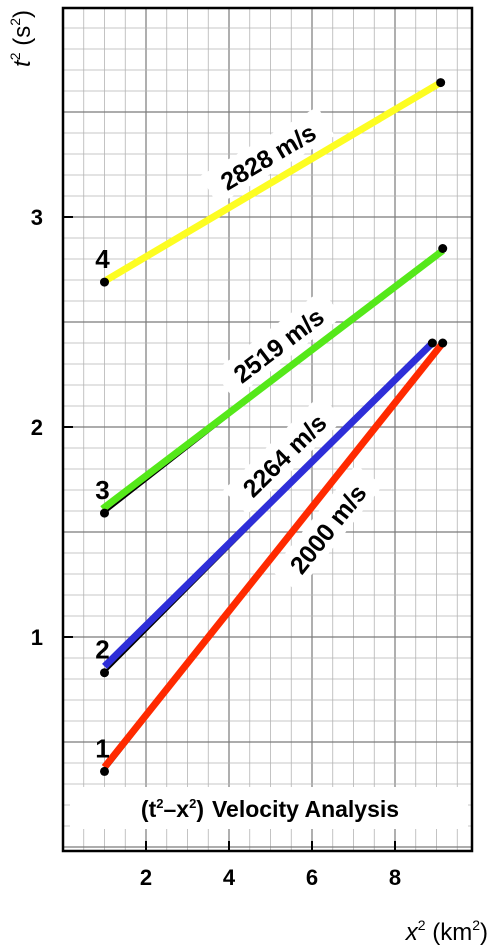 The width and height of the screenshot is (490, 950). Describe the element at coordinates (102, 259) in the screenshot. I see `point-label: 4` at that location.